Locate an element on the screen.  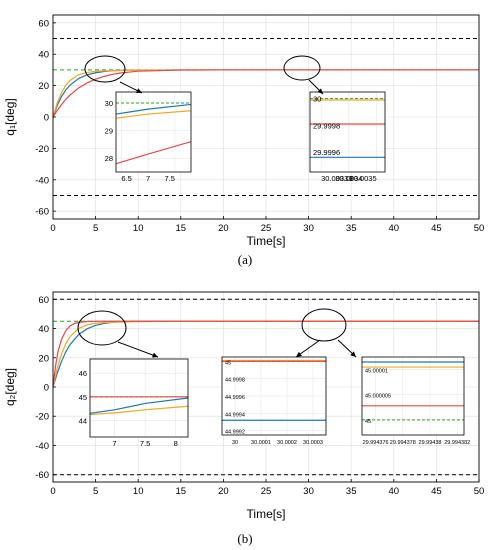
zoom-inset-1: 7 7.5 8 44 45 46 is located at coordinates (134, 403).